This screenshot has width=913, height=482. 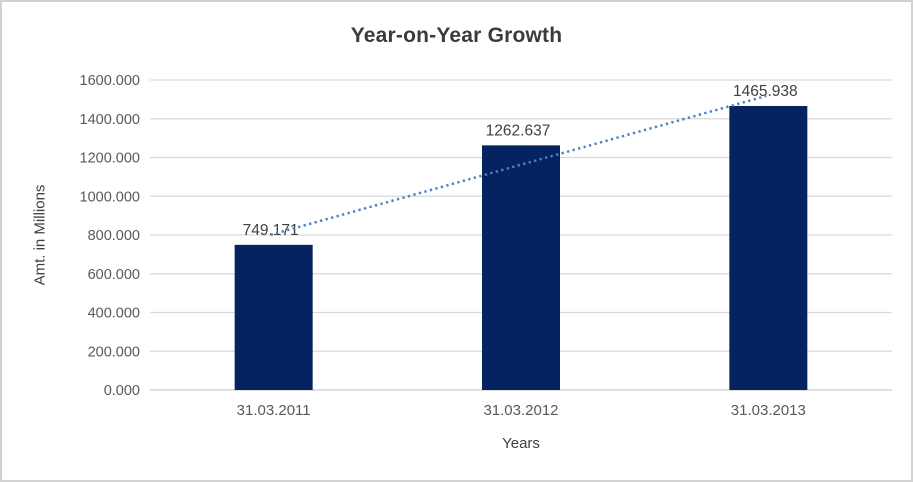 What do you see at coordinates (456, 35) in the screenshot?
I see `chart-title: Year-on-Year Growth` at bounding box center [456, 35].